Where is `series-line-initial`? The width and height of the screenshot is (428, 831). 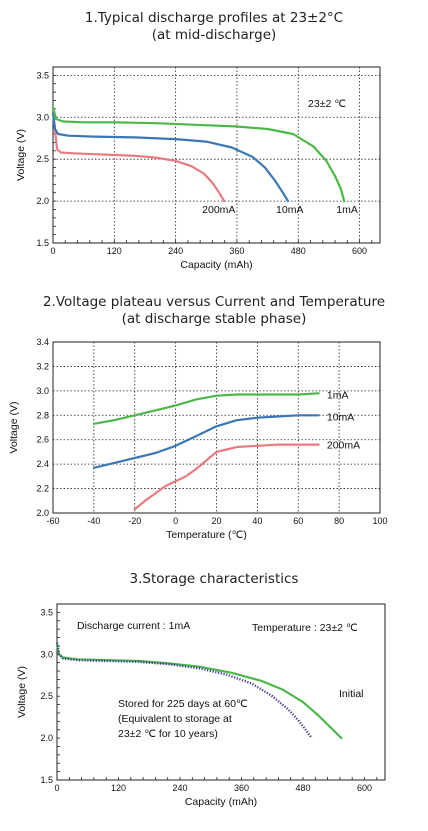 series-line-initial is located at coordinates (199, 691).